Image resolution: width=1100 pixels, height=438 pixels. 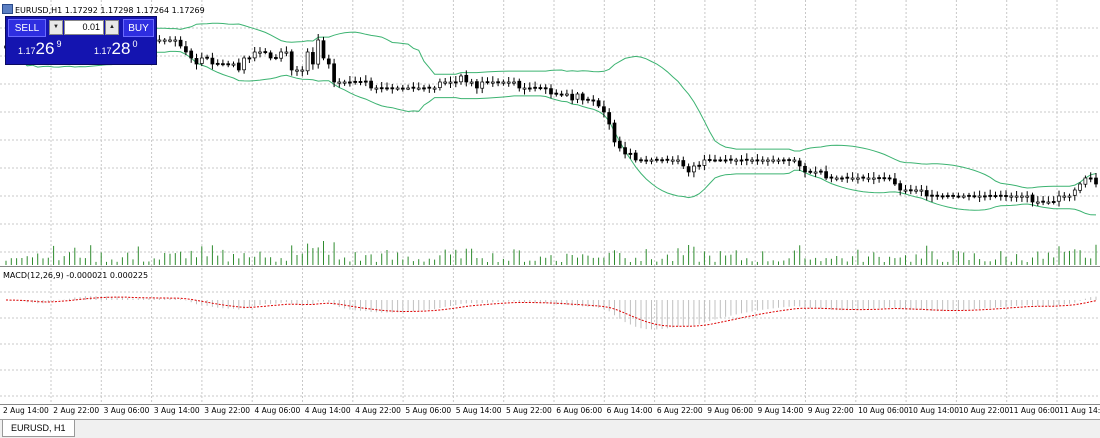 What do you see at coordinates (277, 410) in the screenshot?
I see `time-axis-label: 4 Aug 06:00` at bounding box center [277, 410].